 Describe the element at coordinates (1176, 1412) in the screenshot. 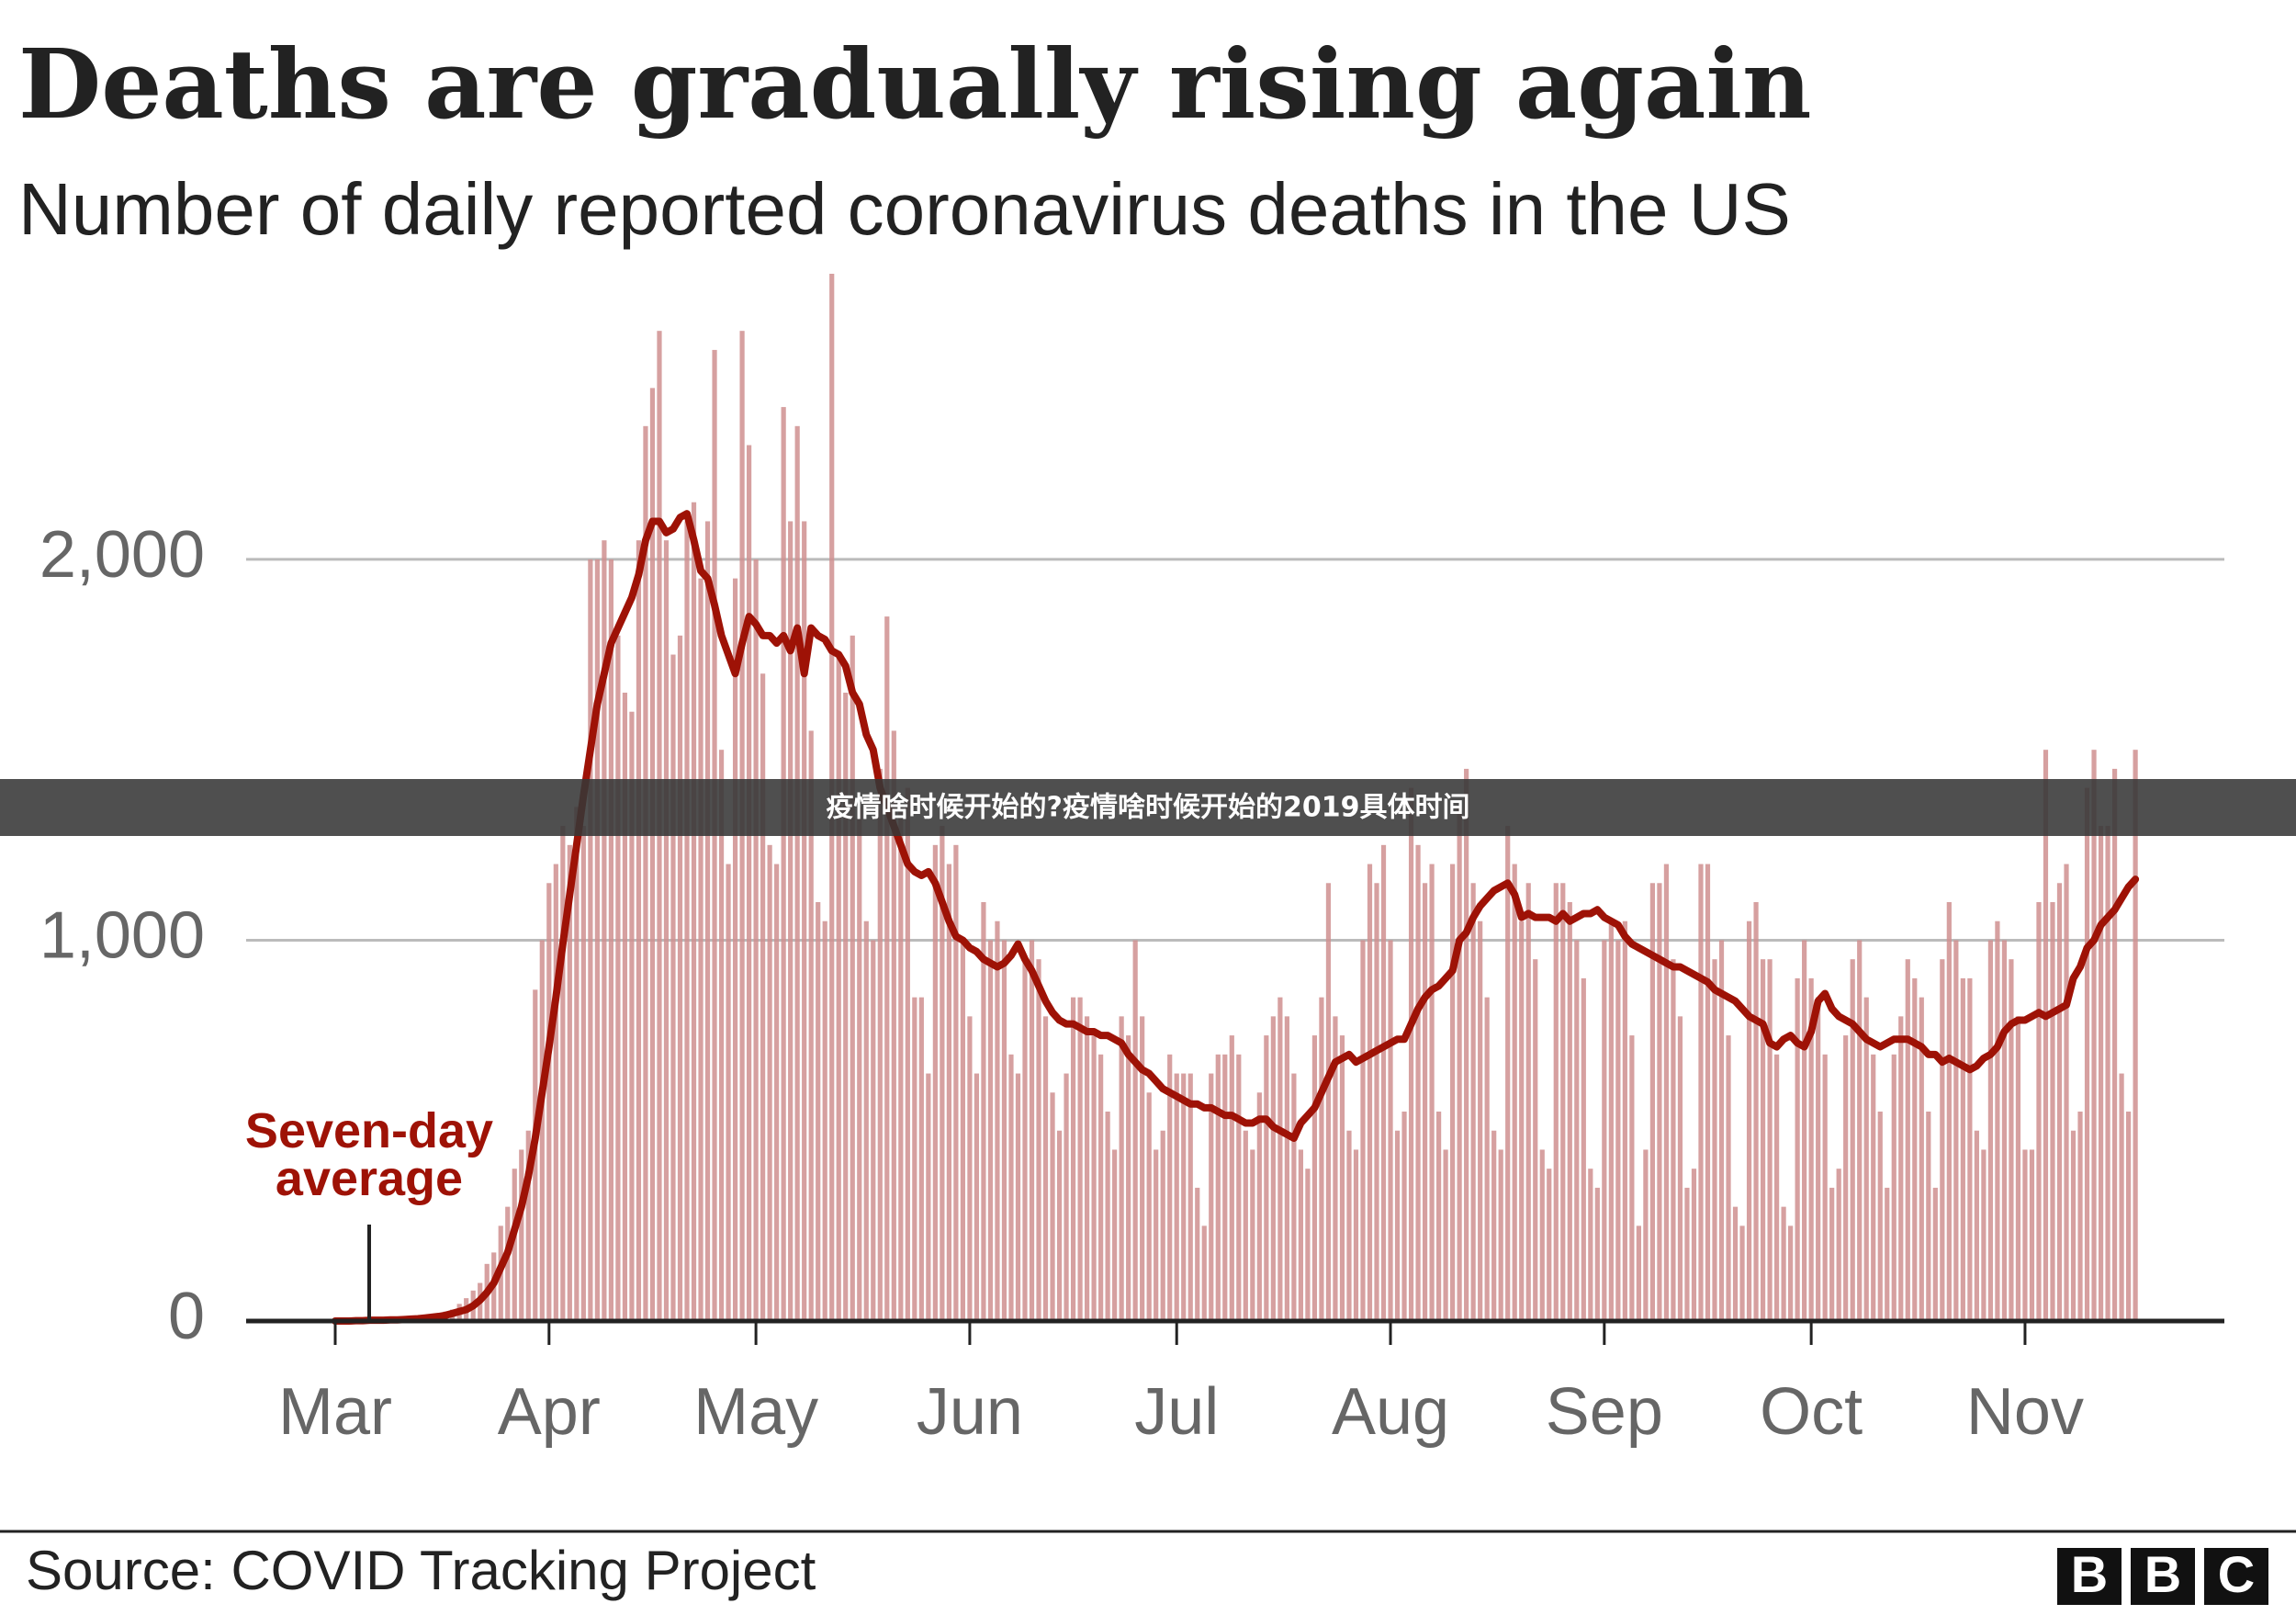

I see `x-tick-label: Jul` at that location.